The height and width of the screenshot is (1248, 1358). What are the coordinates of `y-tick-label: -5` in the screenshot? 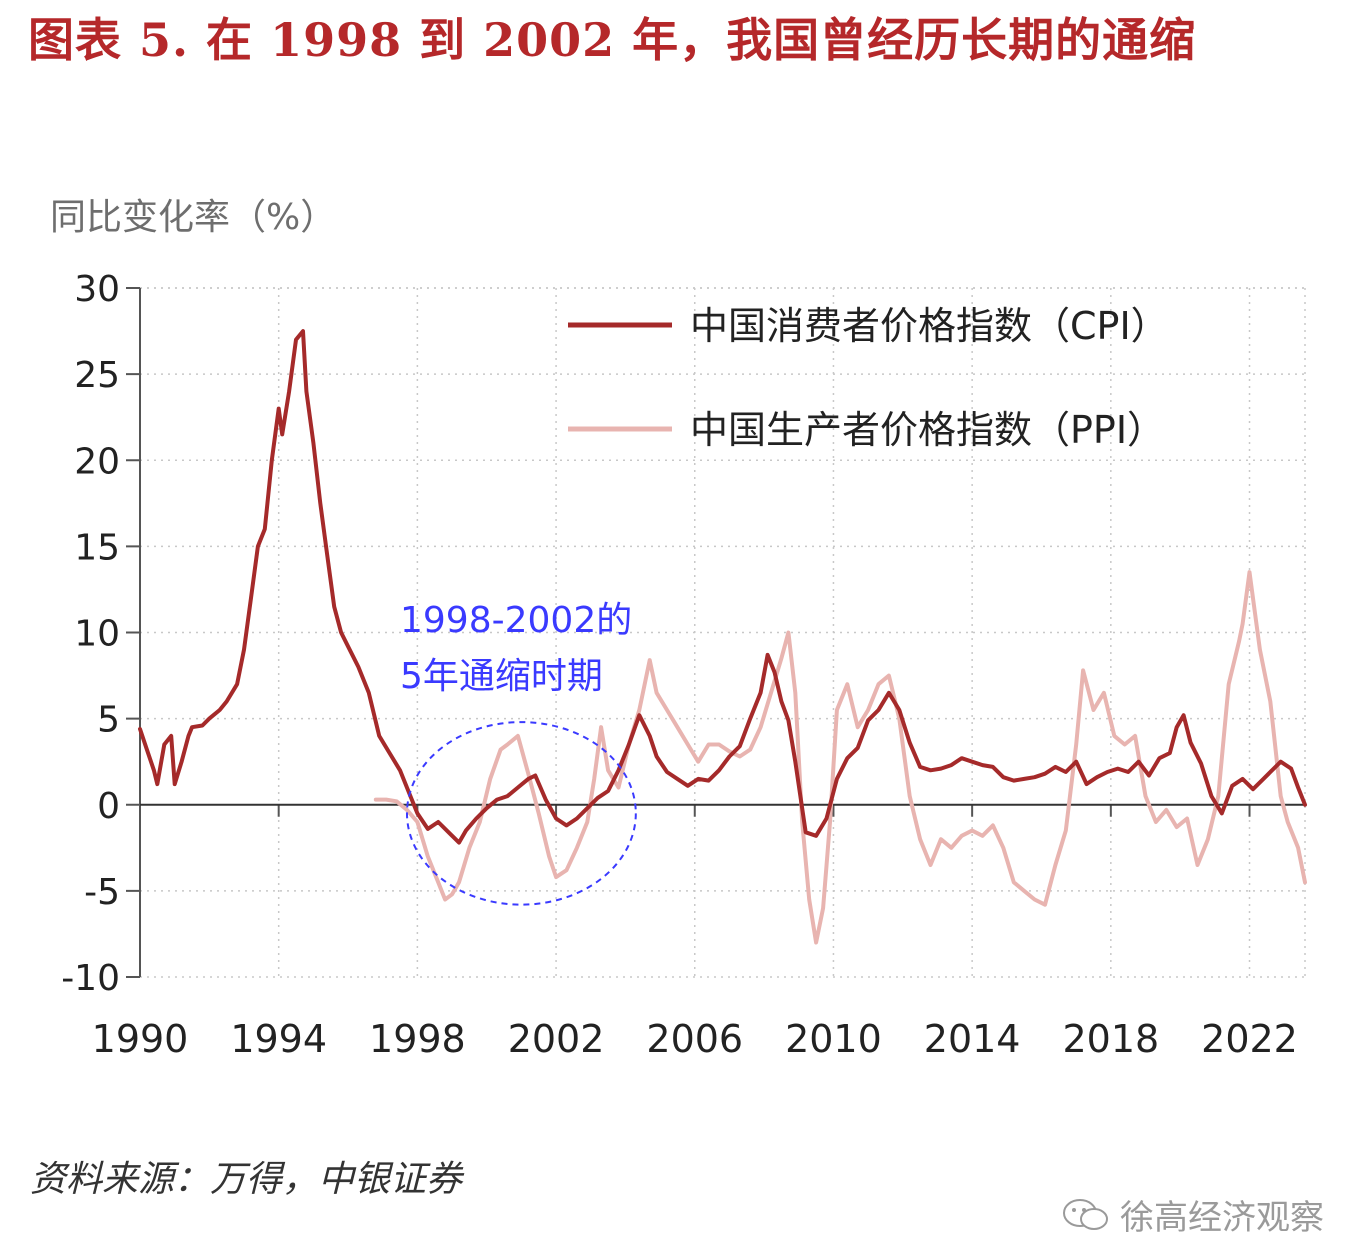 It's located at (102, 892).